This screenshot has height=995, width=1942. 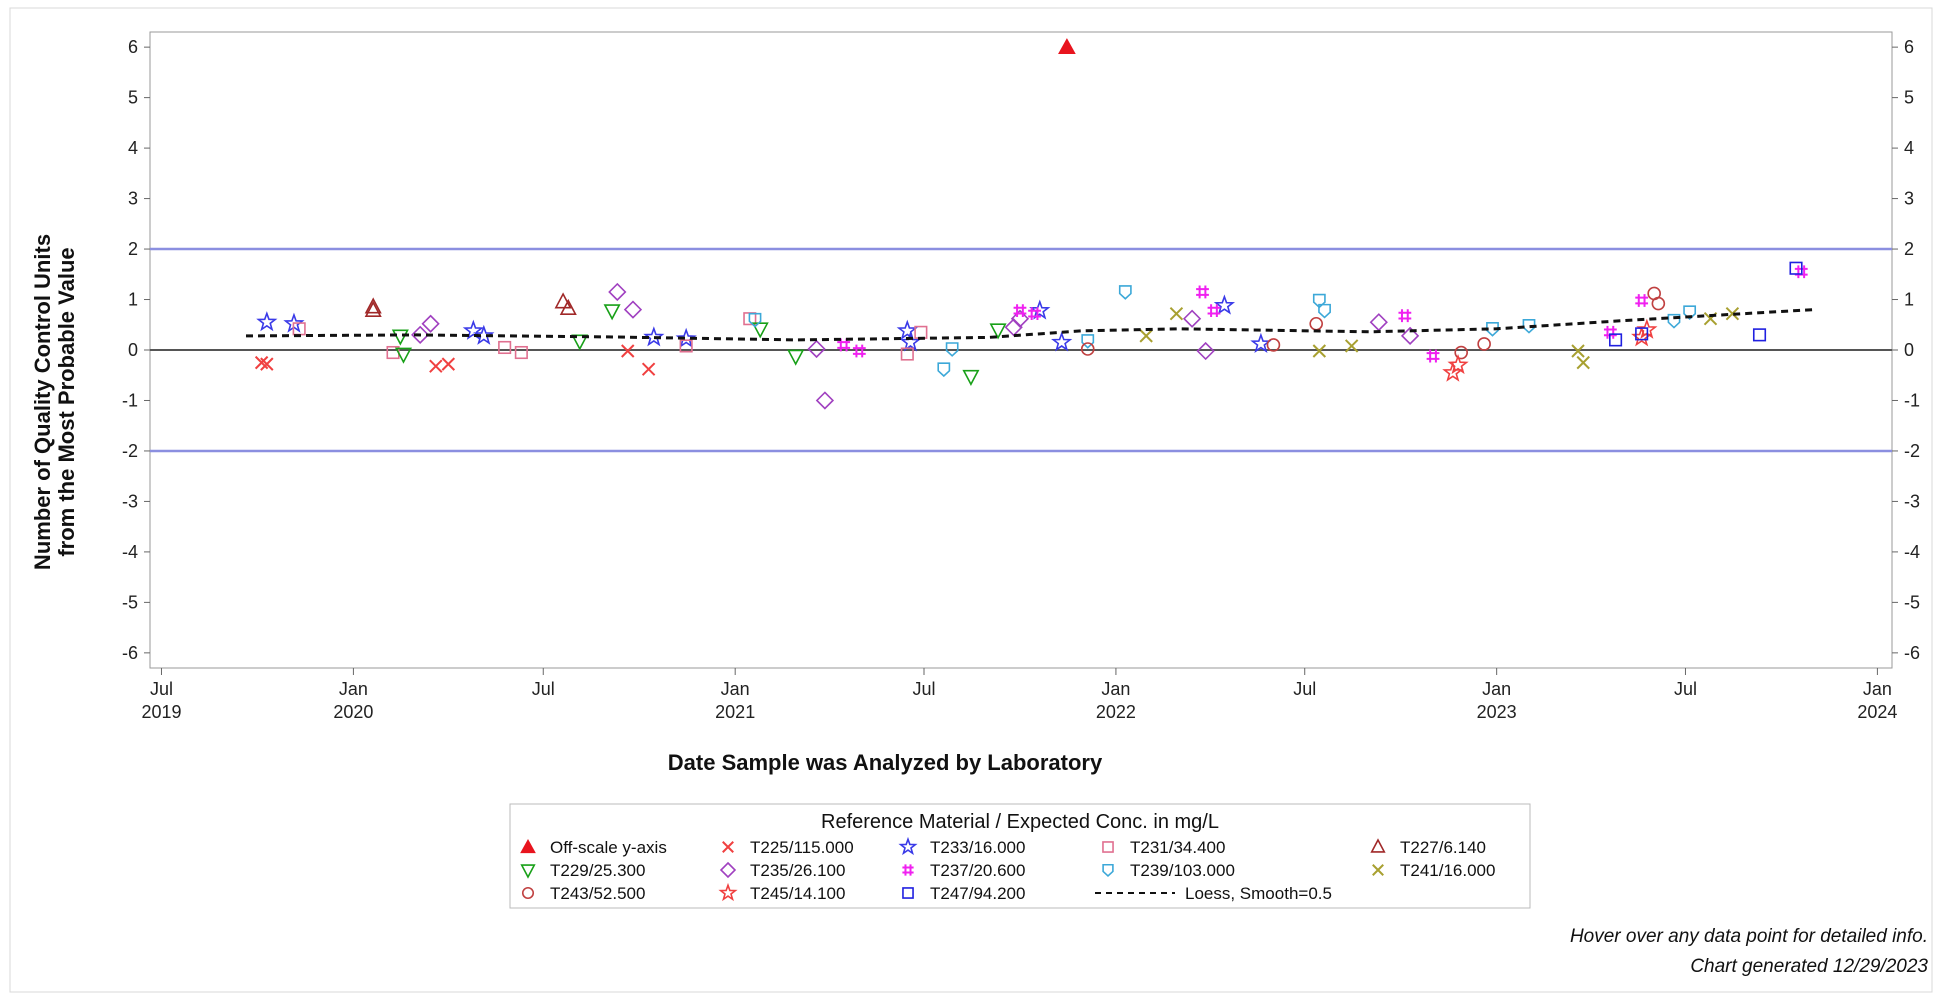 I want to click on star-marker, so click(x=1062, y=341).